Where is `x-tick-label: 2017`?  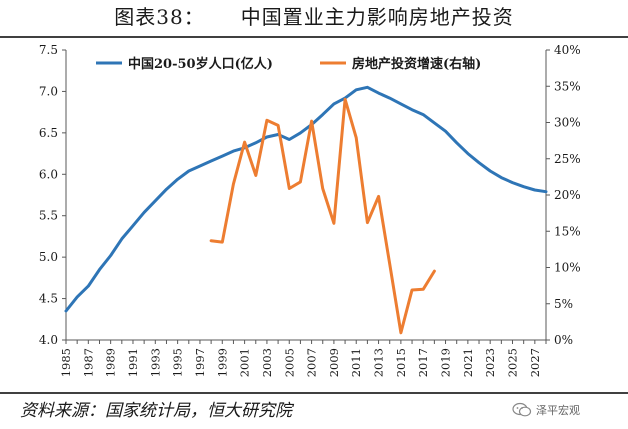 x-tick-label: 2017 is located at coordinates (423, 362).